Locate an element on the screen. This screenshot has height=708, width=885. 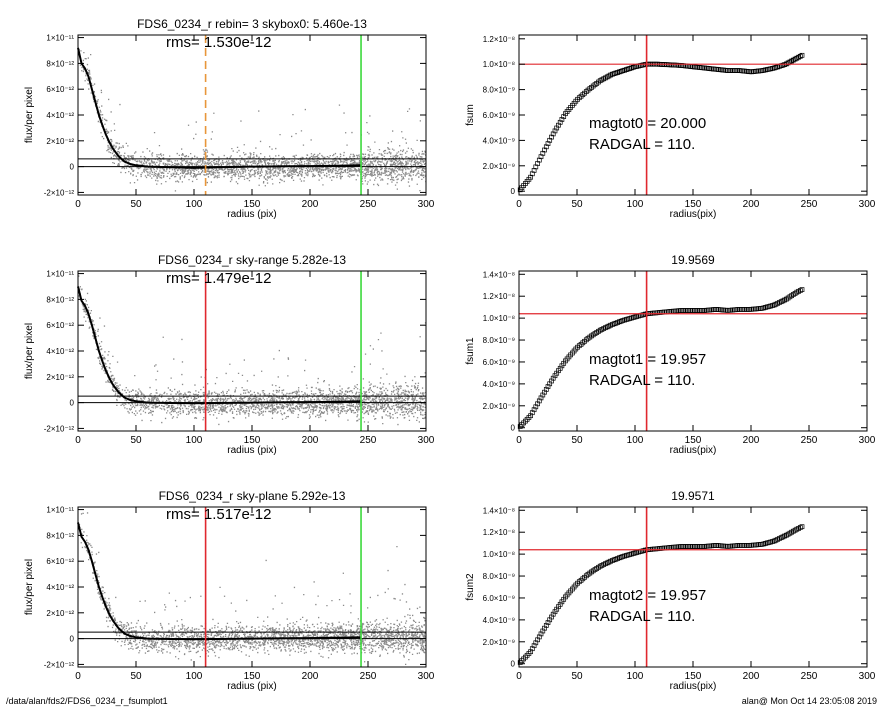
x-axis-label: radius (pix) is located at coordinates (251, 214).